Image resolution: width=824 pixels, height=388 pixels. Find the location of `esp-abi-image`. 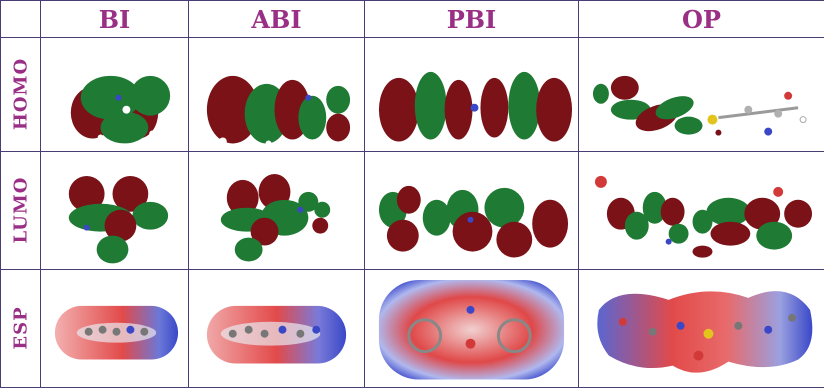

esp-abi-image is located at coordinates (277, 329).